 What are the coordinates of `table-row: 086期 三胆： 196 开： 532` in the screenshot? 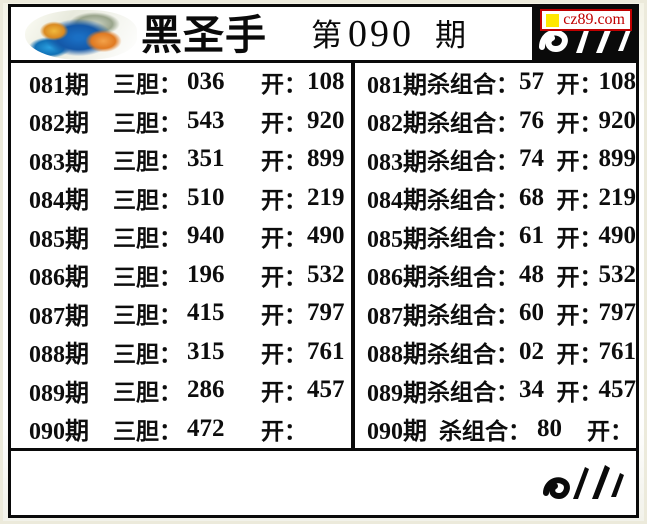 It's located at (181, 275).